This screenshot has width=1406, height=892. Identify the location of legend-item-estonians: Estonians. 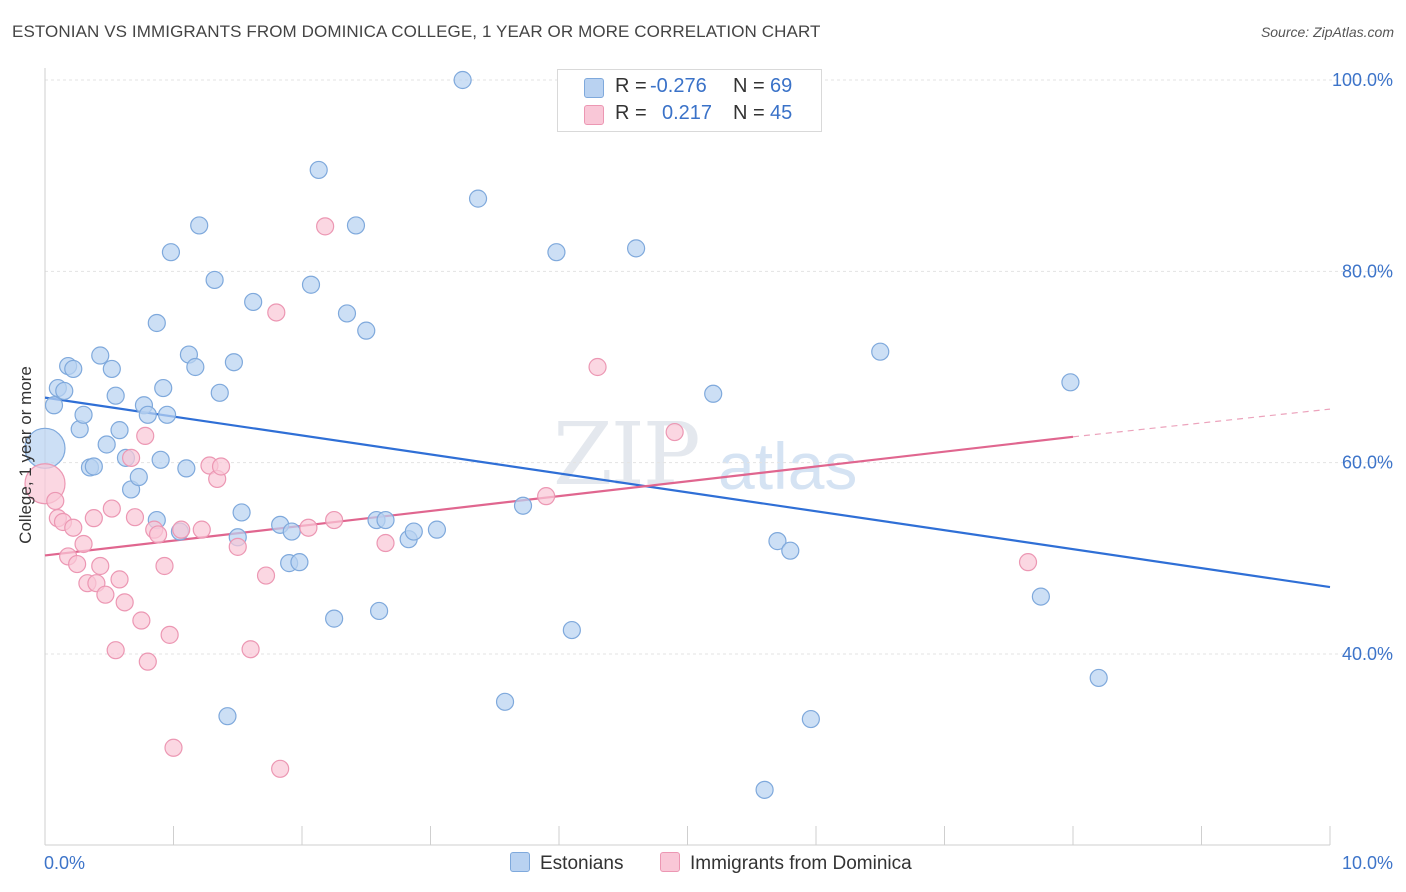
(566, 863).